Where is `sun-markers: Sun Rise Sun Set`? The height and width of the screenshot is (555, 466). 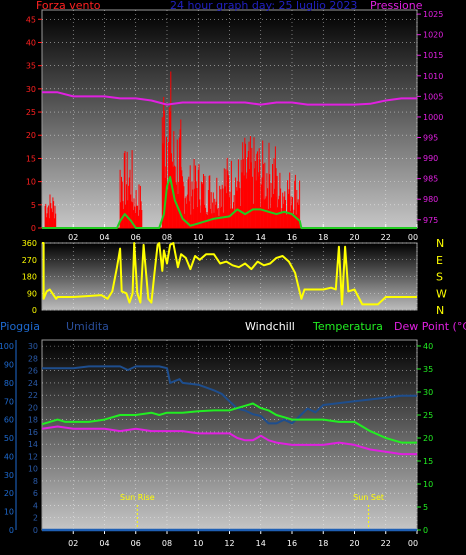
sun-markers: Sun Rise Sun Set is located at coordinates (252, 511).